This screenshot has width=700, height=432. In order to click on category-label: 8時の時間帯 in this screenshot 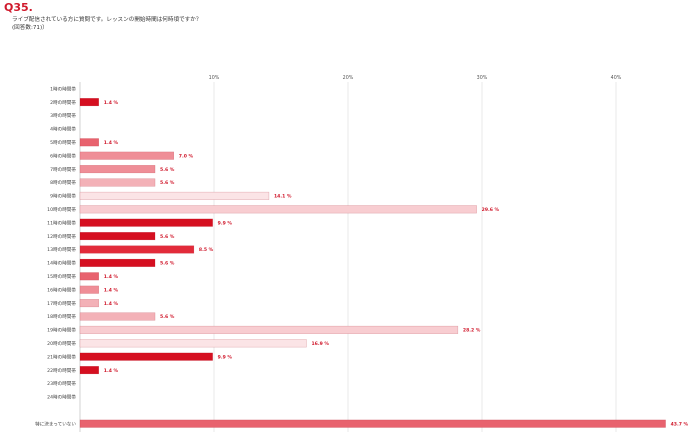, I will do `click(63, 182)`.